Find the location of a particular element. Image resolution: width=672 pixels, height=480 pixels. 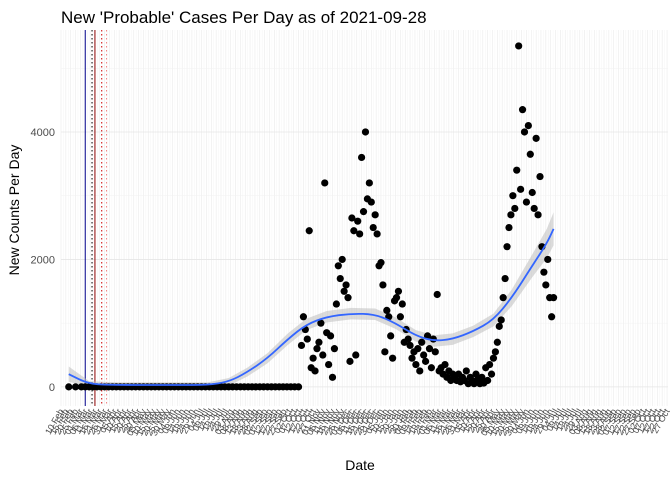

x-axis-title: Date is located at coordinates (360, 465).